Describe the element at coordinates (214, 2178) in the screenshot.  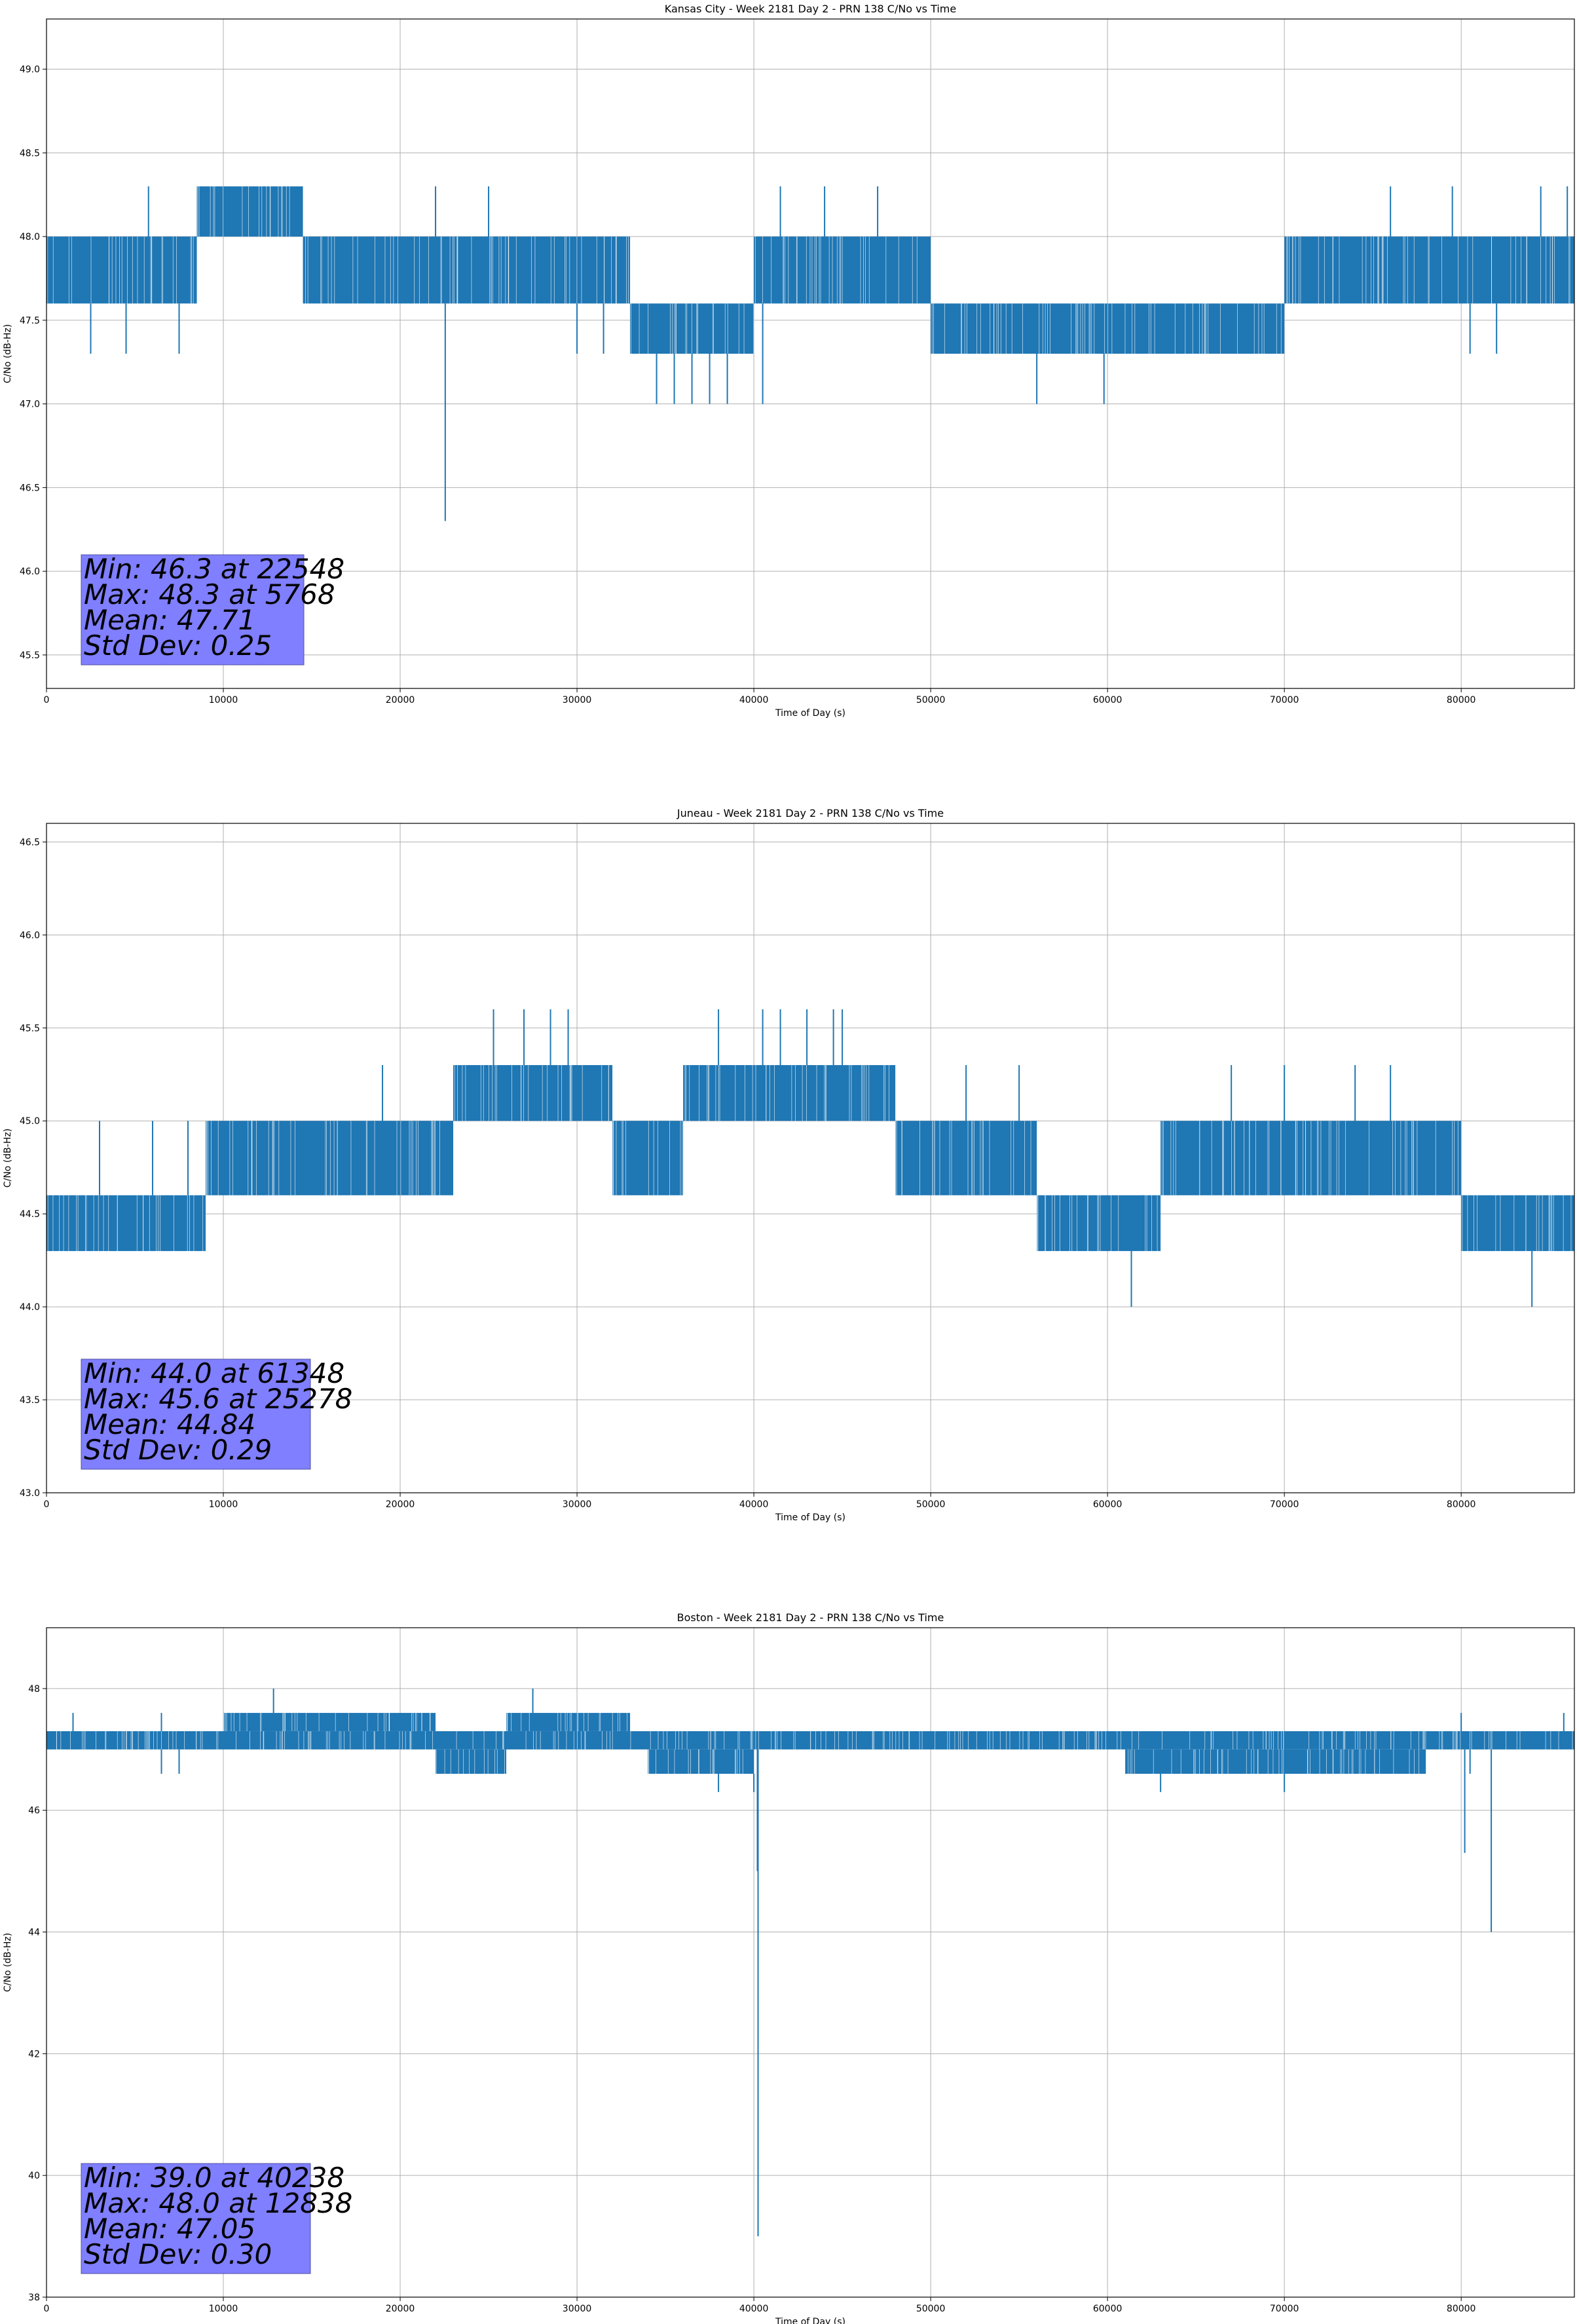
I see `stats-line: Min: 39.0 at 40238` at that location.